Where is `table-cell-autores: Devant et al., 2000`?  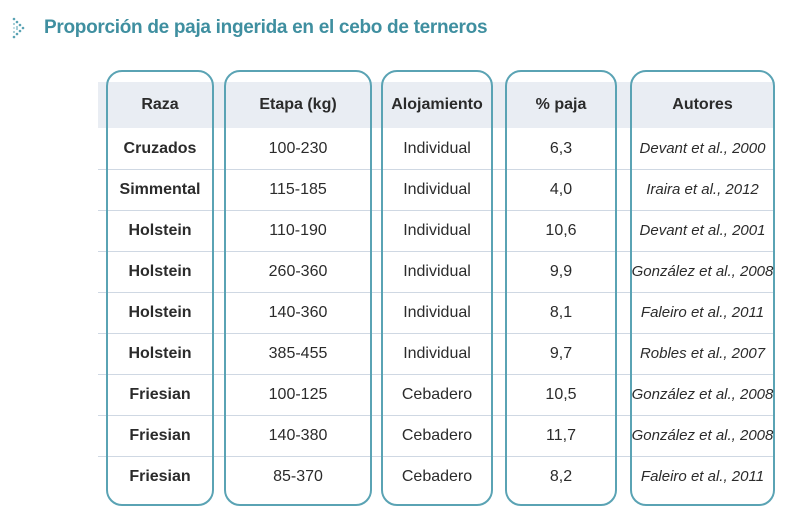 table-cell-autores: Devant et al., 2000 is located at coordinates (702, 148).